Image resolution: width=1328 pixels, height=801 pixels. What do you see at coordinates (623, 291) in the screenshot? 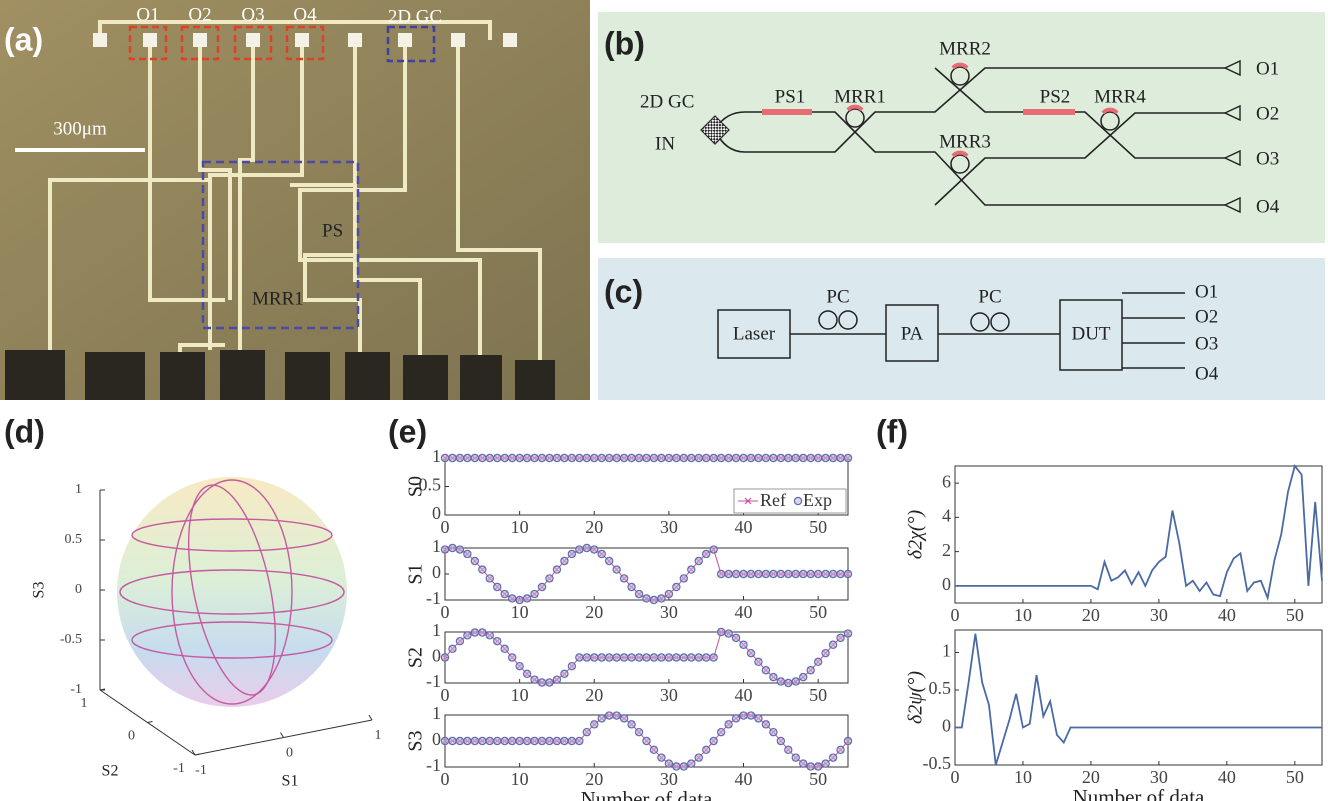
I see `panel-label: (c)` at bounding box center [623, 291].